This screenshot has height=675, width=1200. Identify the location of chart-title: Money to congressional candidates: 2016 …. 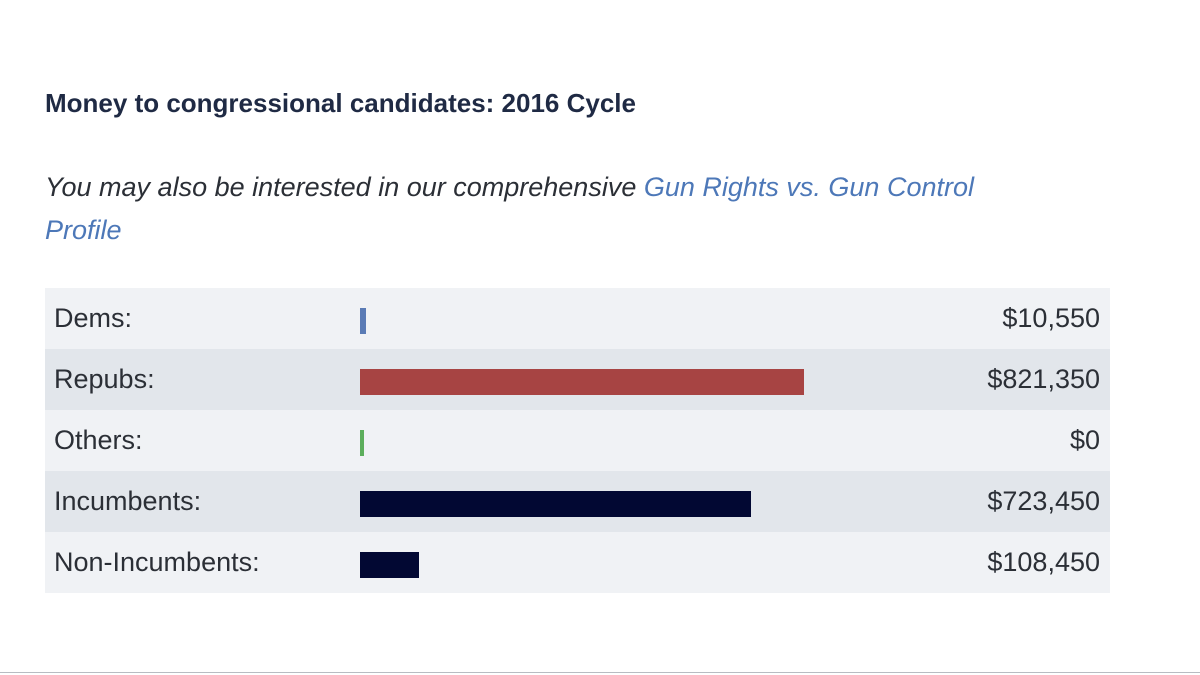
(340, 103).